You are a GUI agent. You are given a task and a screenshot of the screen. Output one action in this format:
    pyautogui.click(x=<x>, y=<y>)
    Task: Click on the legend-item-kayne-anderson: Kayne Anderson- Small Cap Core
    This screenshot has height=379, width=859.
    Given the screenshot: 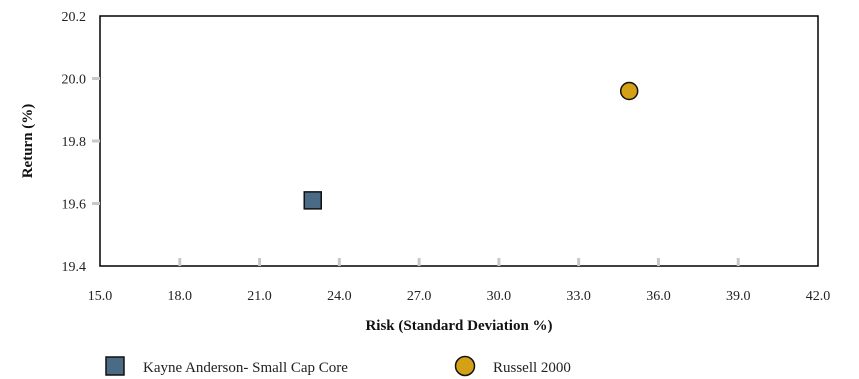 What is the action you would take?
    pyautogui.click(x=226, y=366)
    